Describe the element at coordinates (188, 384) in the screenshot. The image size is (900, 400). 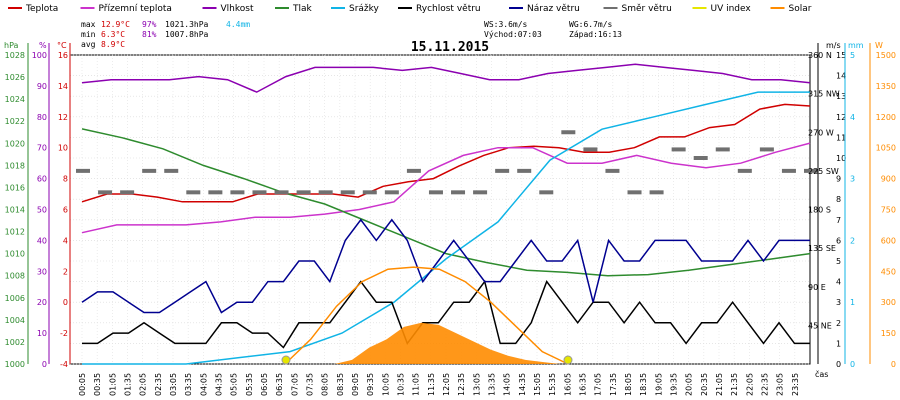
I see `x-tick-label: 03:35` at that location.